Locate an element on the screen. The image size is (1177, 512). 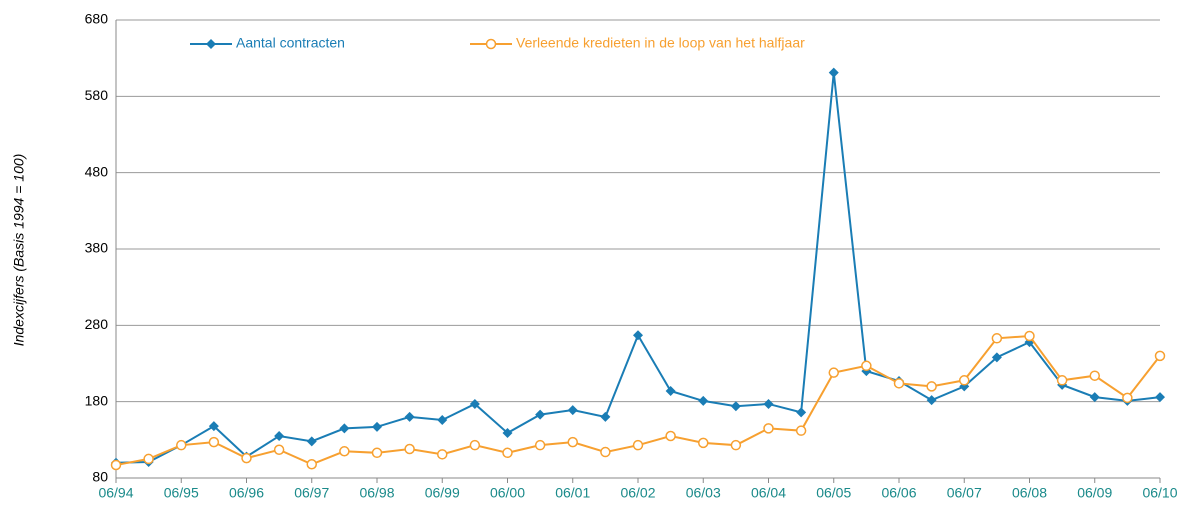
legend-label: Aantal contracten is located at coordinates (290, 43).